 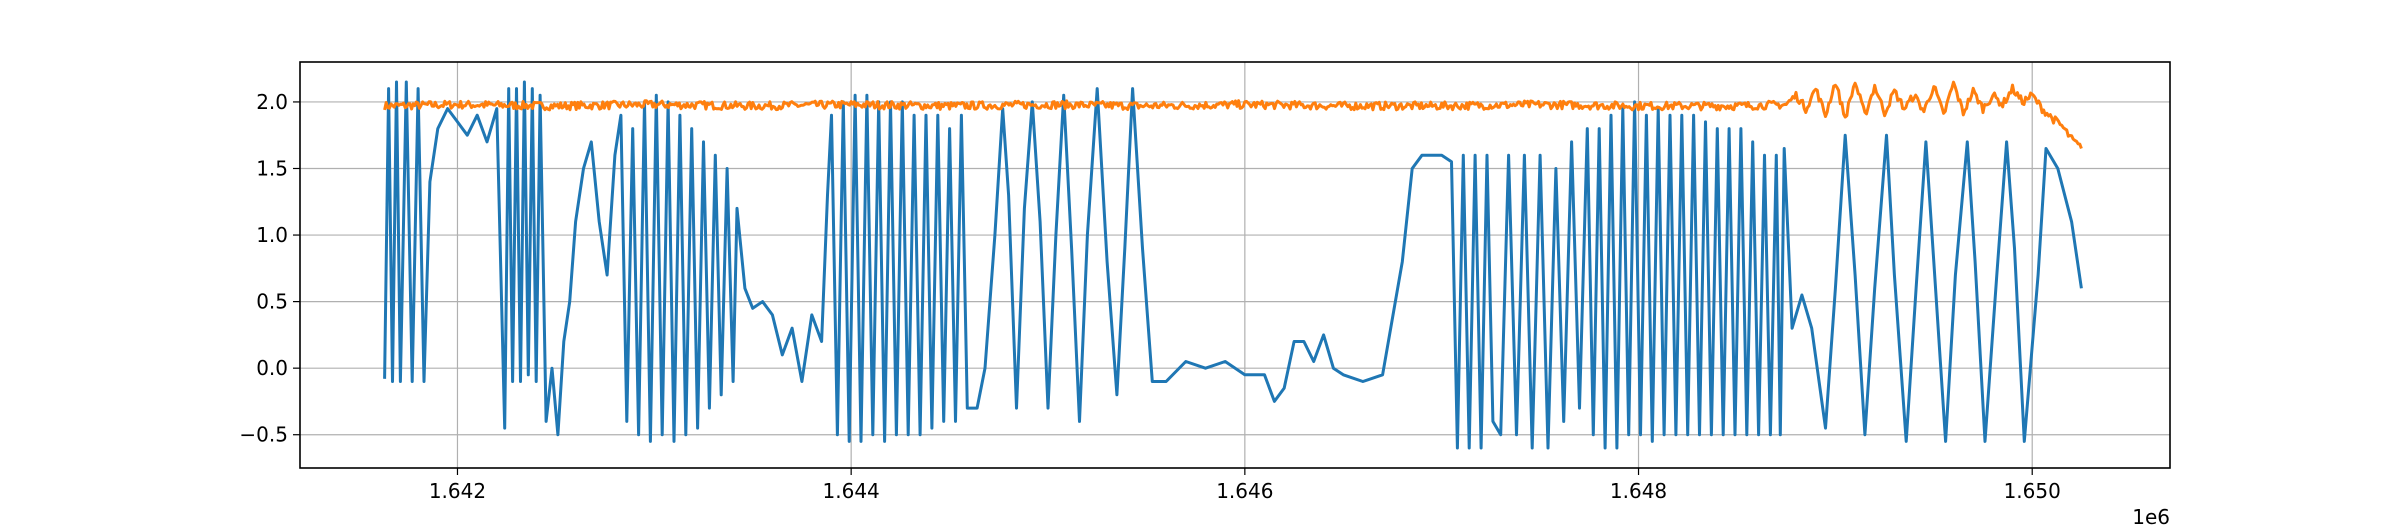 I want to click on x-tick-label: 1.644, so click(x=851, y=491).